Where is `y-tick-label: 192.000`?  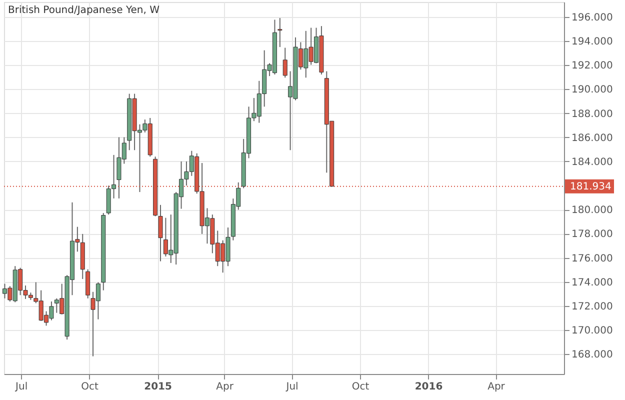 y-tick-label: 192.000 is located at coordinates (592, 66).